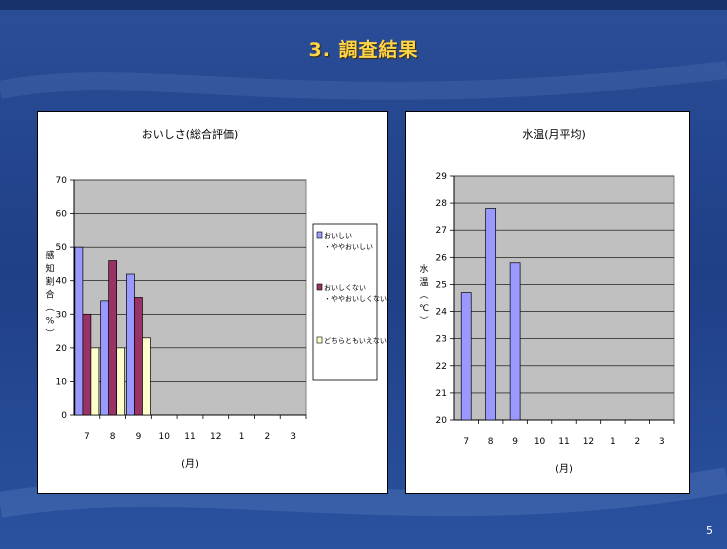 The width and height of the screenshot is (727, 549). I want to click on y-tick-label: 40, so click(62, 282).